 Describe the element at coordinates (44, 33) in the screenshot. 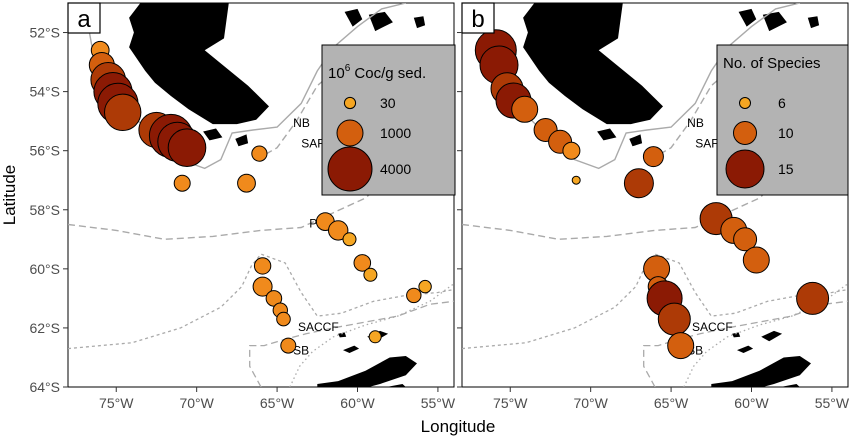

I see `y-tick-label-0: 52°S` at that location.